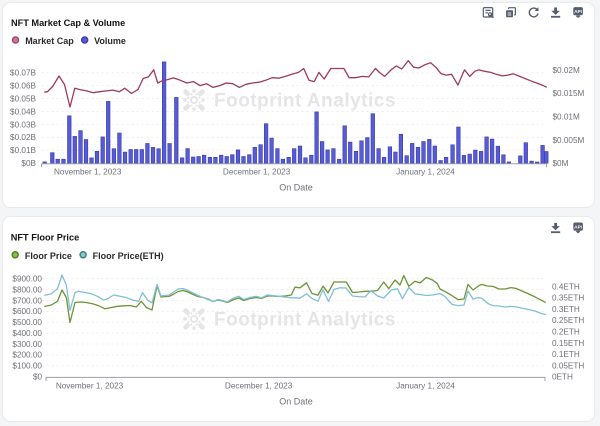 The width and height of the screenshot is (600, 426). I want to click on svg-text: $0.01M, so click(566, 117).